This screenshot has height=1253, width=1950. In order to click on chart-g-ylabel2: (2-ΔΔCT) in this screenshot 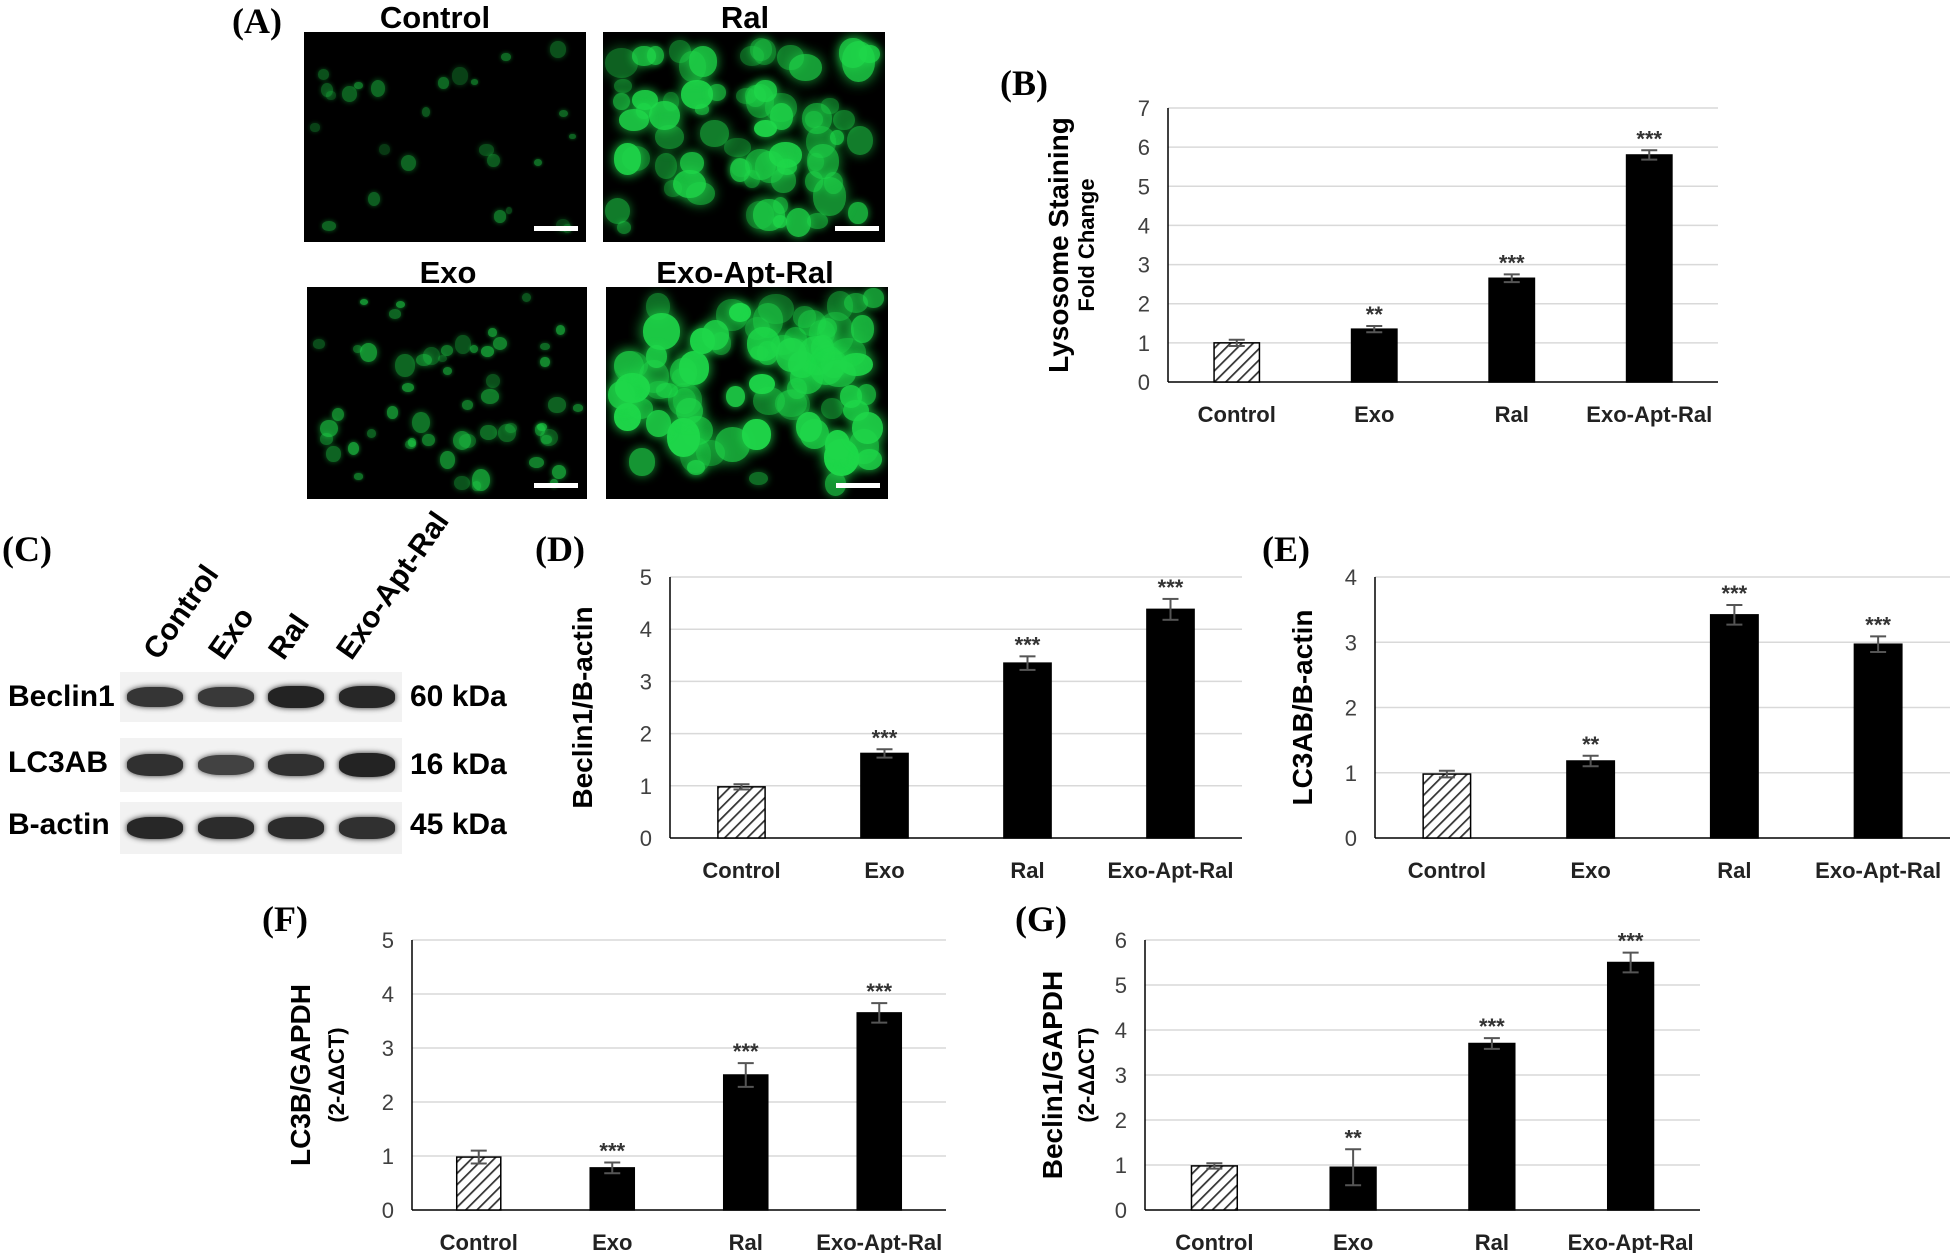, I will do `click(1086, 1074)`.